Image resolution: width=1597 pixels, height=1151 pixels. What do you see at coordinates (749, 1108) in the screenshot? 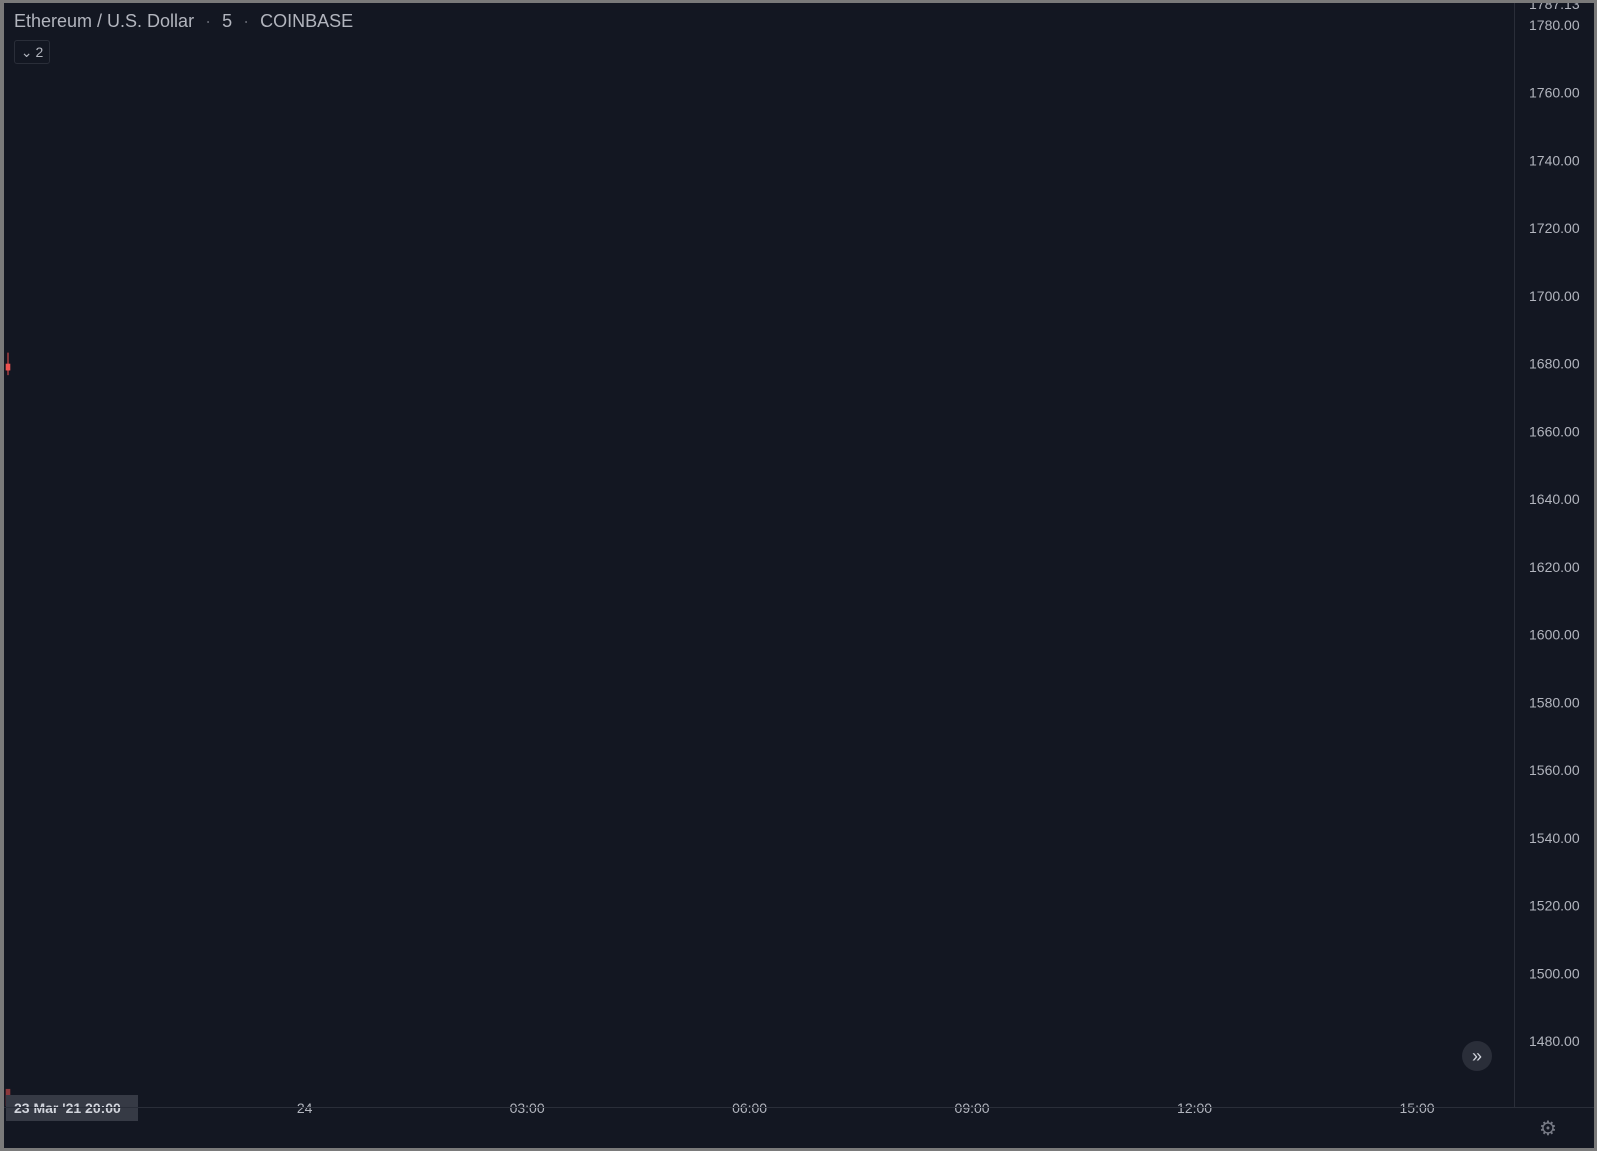
I see `time-tick-label: 06:00` at bounding box center [749, 1108].